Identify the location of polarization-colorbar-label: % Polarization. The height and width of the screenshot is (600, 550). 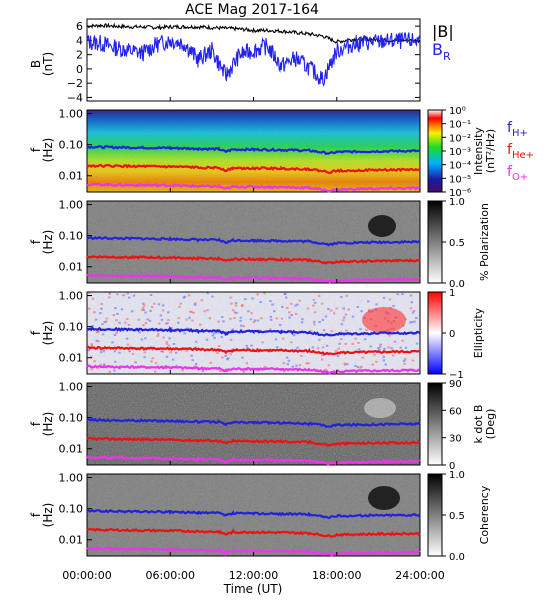
(484, 242).